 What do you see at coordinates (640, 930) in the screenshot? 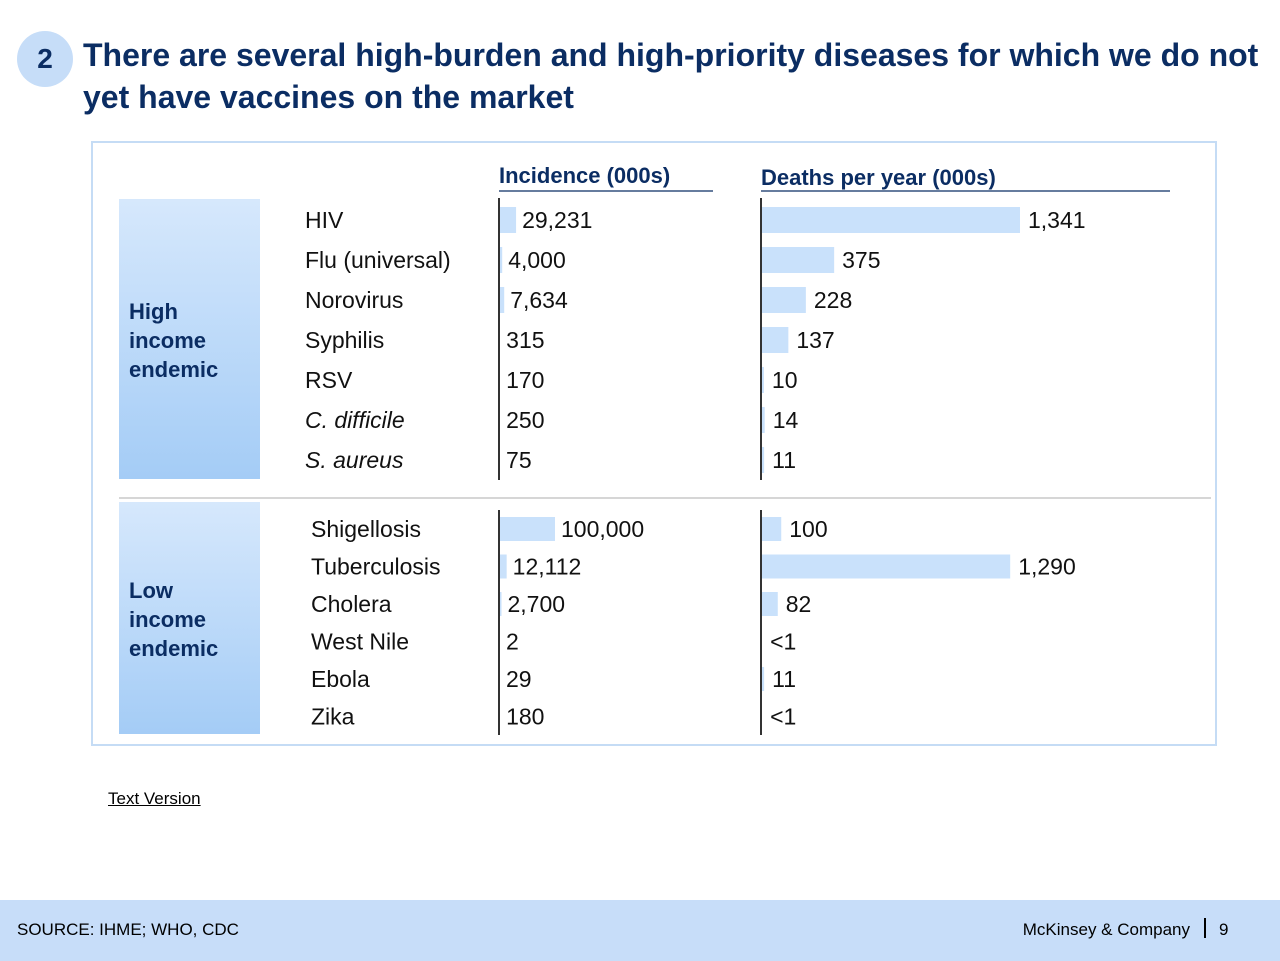
I see `footer-bar` at bounding box center [640, 930].